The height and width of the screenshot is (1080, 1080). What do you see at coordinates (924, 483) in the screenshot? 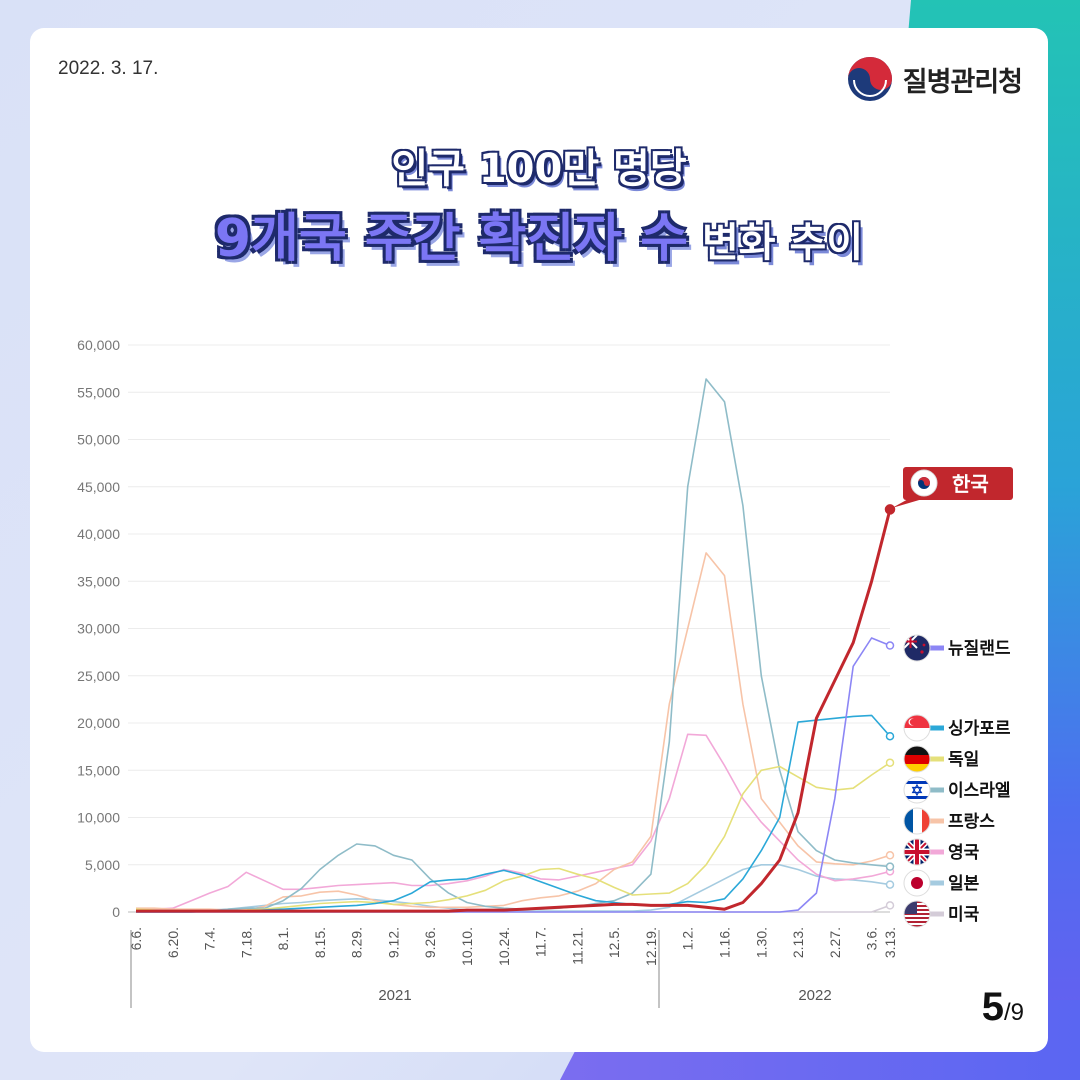
I see `korea-flag-icon` at bounding box center [924, 483].